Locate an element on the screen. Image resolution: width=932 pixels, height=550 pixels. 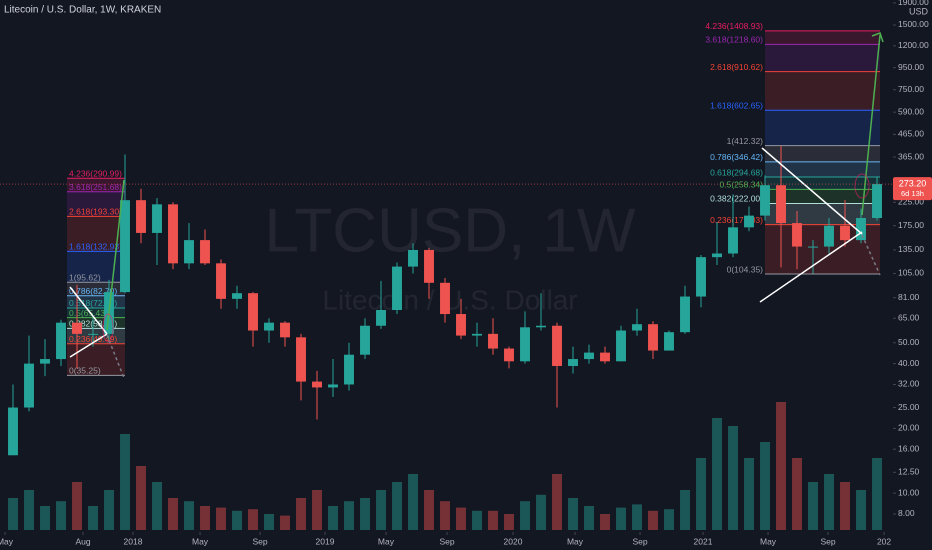
y-tick-label: 135.00 is located at coordinates (911, 249).